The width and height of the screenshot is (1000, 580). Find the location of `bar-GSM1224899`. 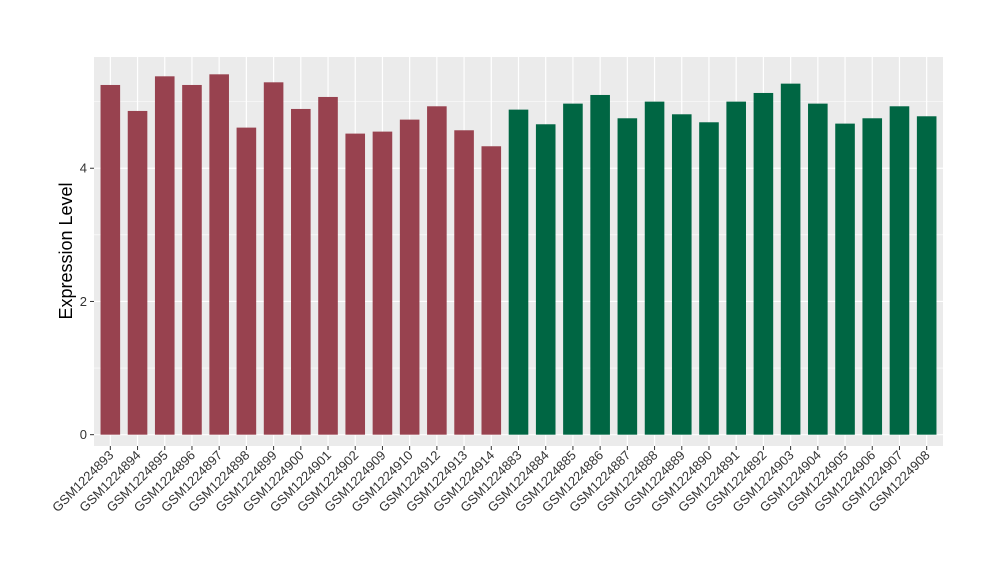

bar-GSM1224899 is located at coordinates (273, 258).